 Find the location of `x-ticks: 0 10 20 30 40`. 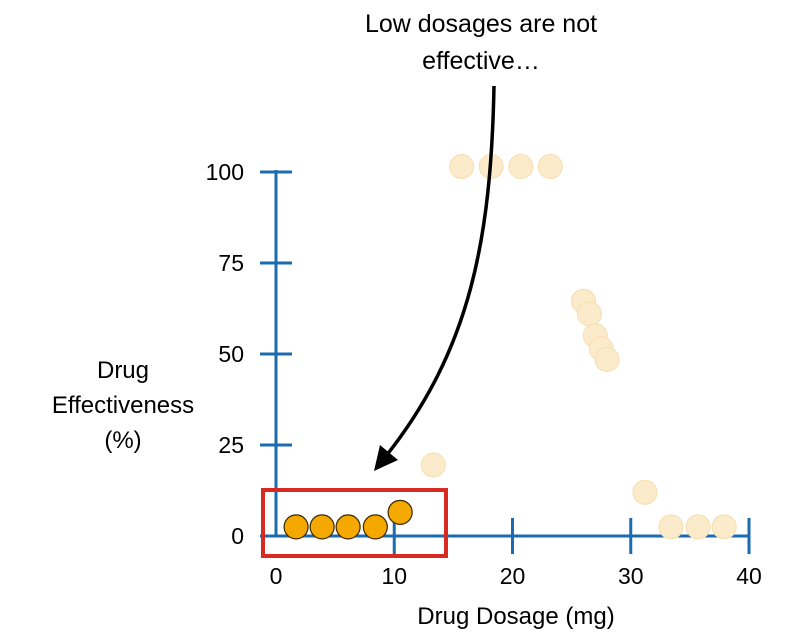

x-ticks: 0 10 20 30 40 is located at coordinates (516, 553).